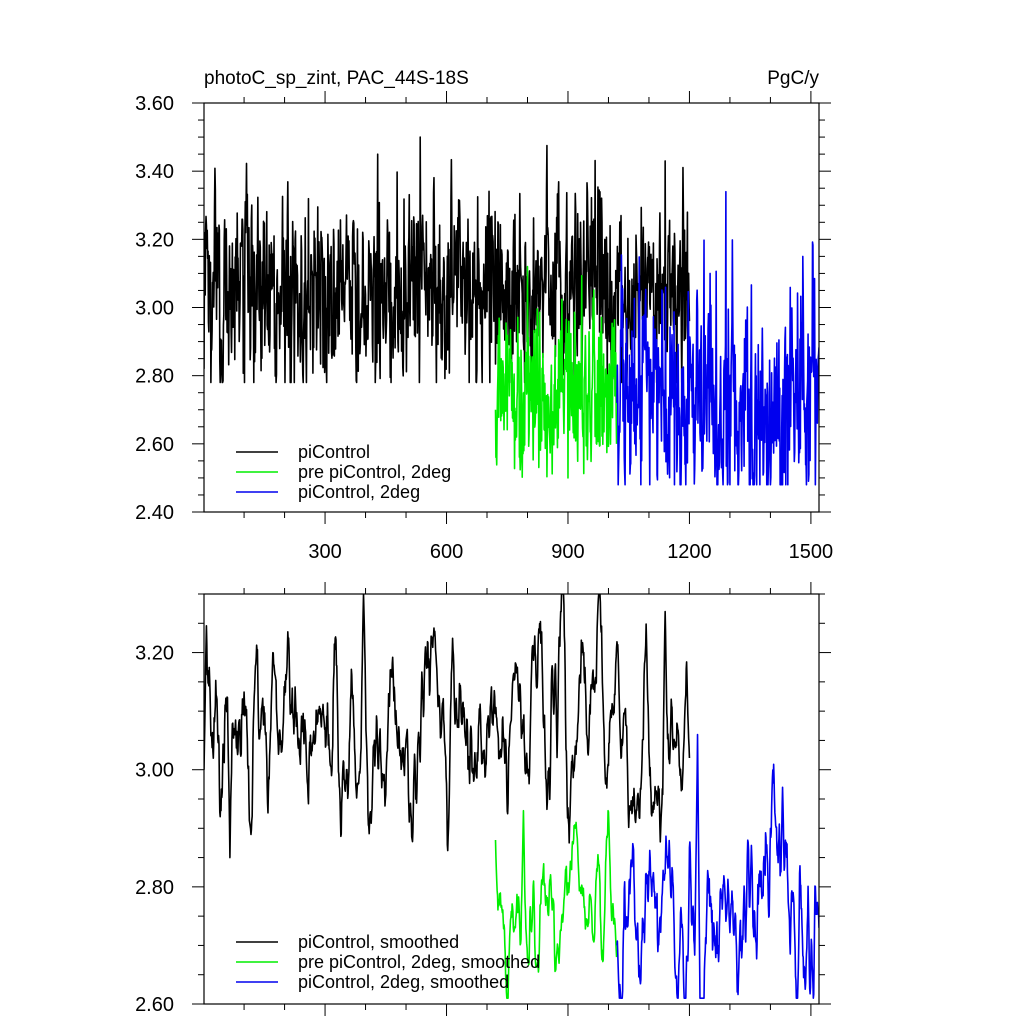 Image resolution: width=1024 pixels, height=1024 pixels. I want to click on x-tick-label: 1500, so click(811, 552).